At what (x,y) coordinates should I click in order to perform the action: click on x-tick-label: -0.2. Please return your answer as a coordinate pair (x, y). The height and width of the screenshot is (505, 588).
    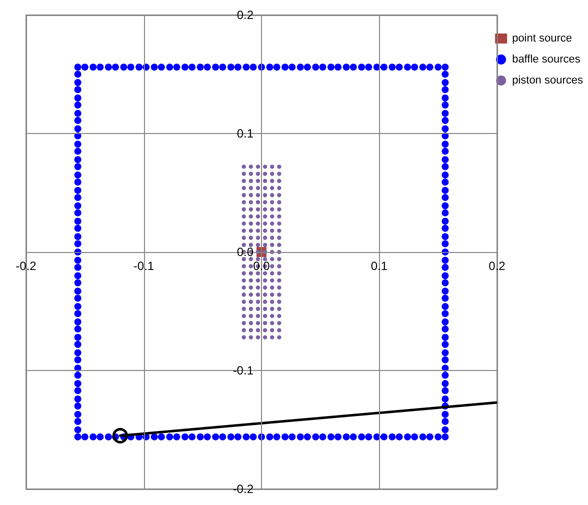
    Looking at the image, I should click on (26, 266).